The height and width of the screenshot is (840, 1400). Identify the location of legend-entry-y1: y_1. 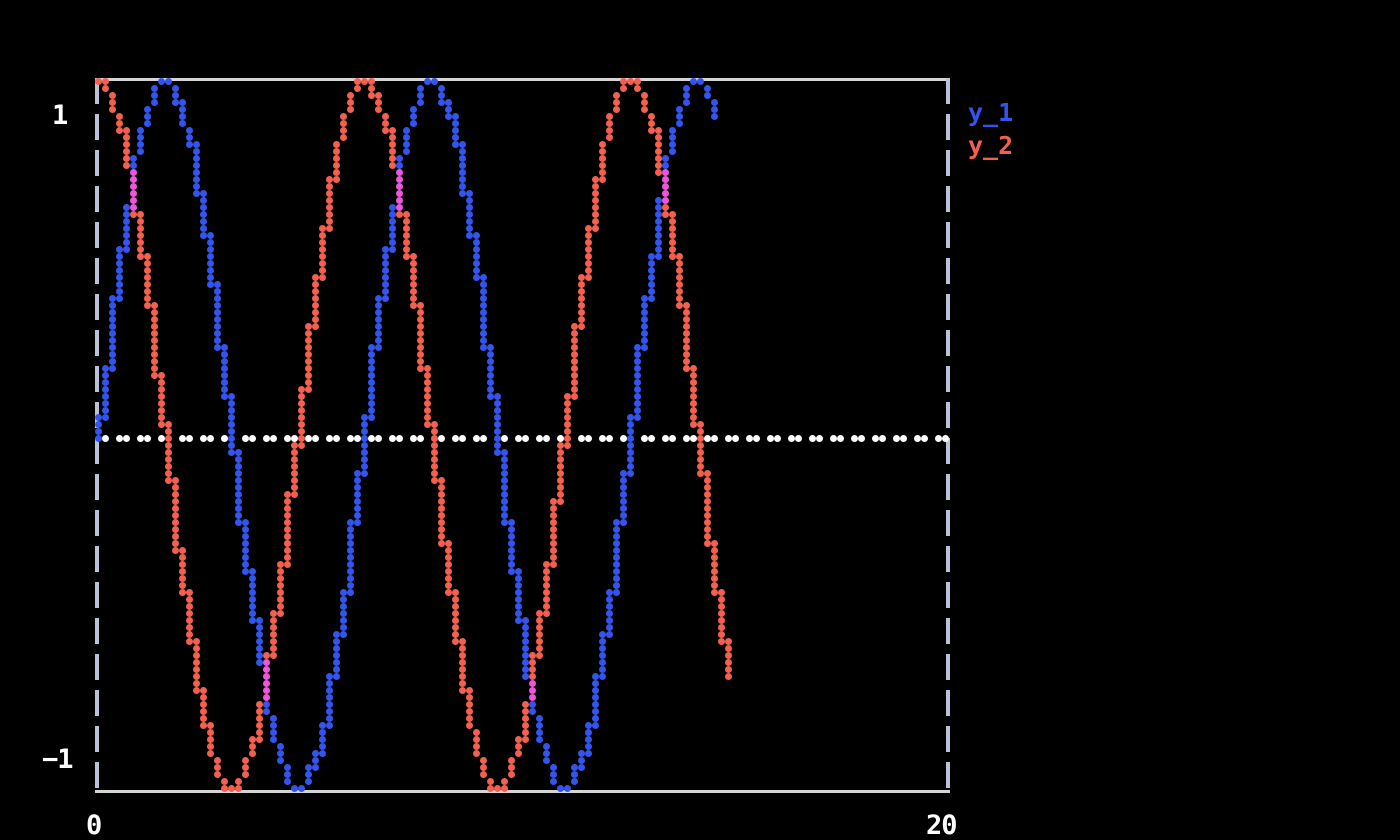
(991, 112).